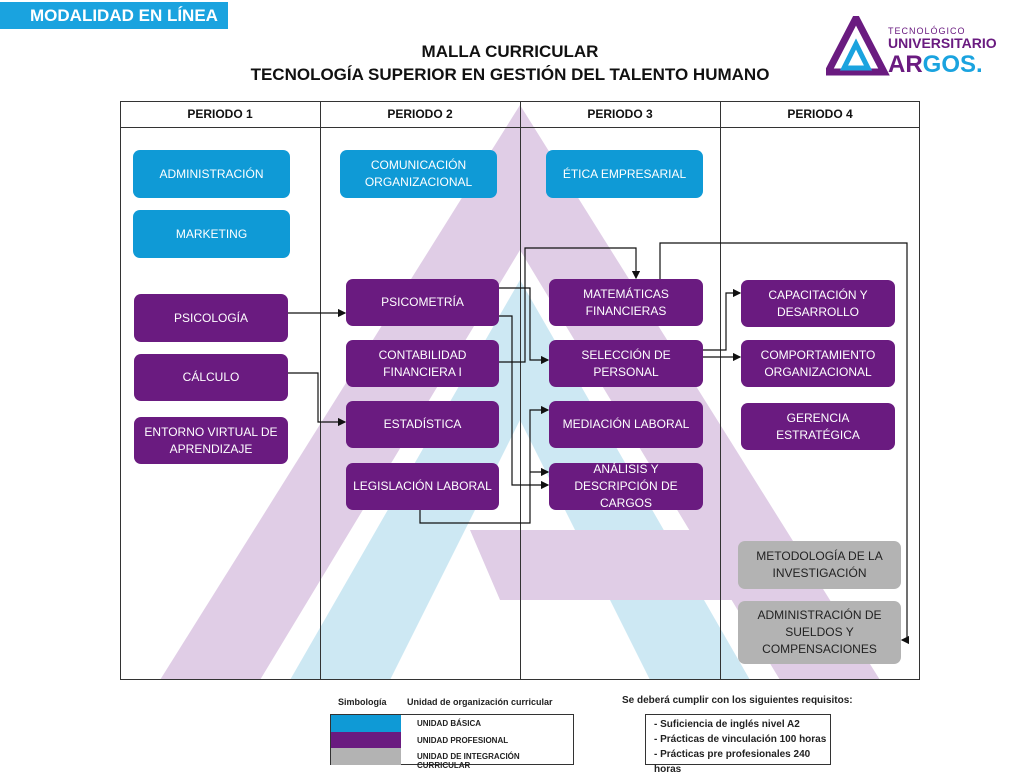  Describe the element at coordinates (422, 424) in the screenshot. I see `subject-estadistica: ESTADÍSTICA` at that location.